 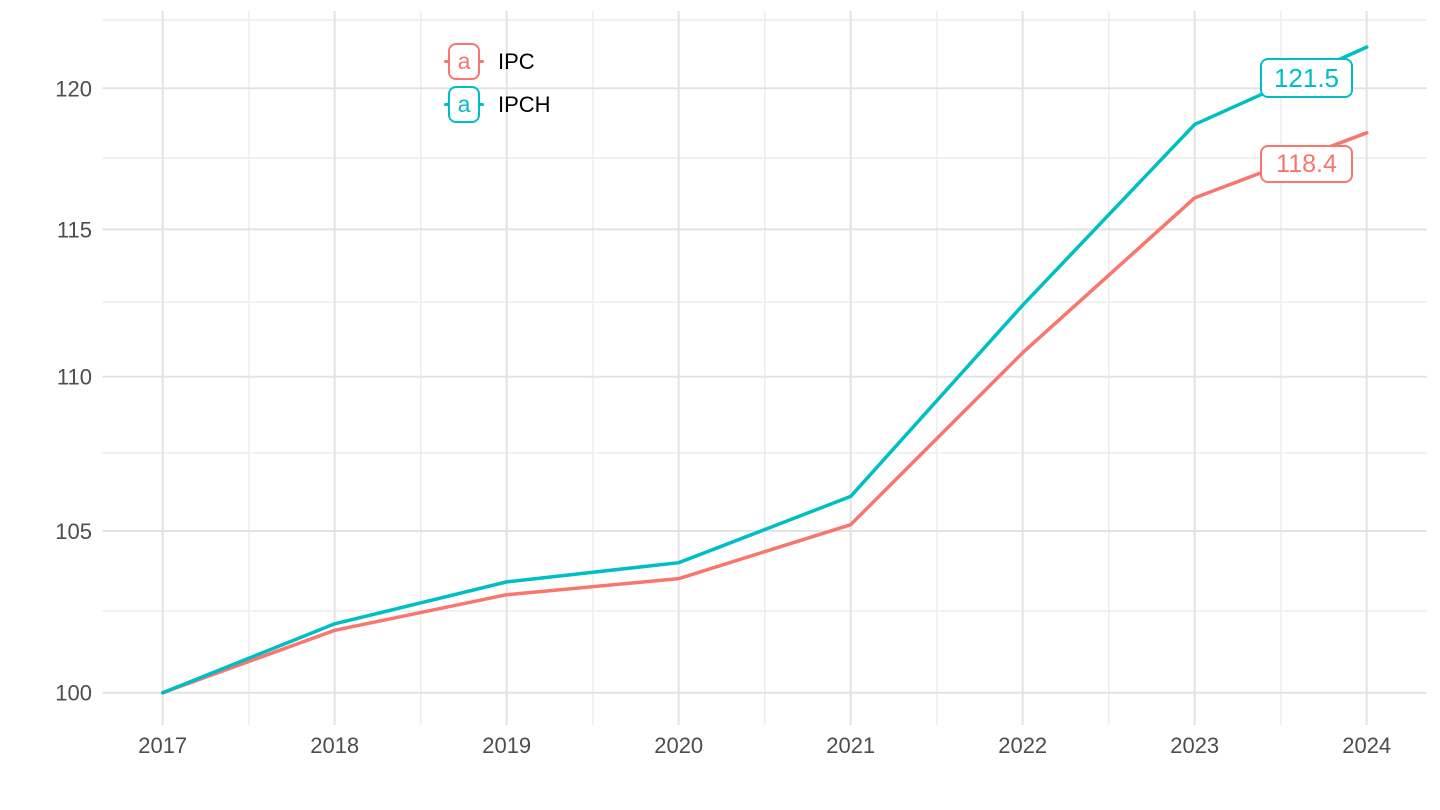 I want to click on legend-key-ipc: a, so click(x=464, y=61).